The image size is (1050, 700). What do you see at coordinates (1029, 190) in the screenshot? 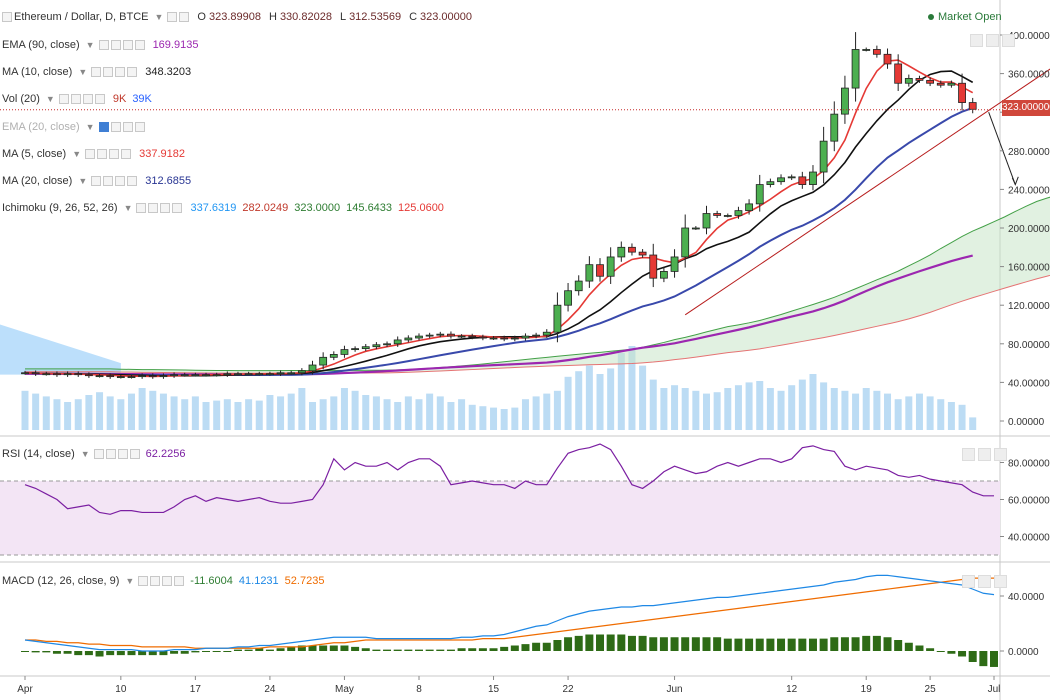
I see `y-tick-label: 240.00000` at bounding box center [1029, 190].